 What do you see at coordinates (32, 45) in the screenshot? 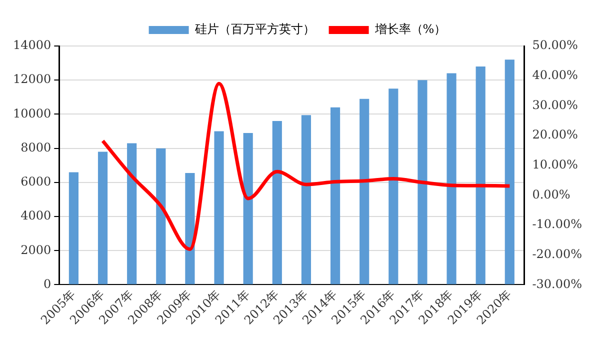
I see `y-tick-label: 14000` at bounding box center [32, 45].